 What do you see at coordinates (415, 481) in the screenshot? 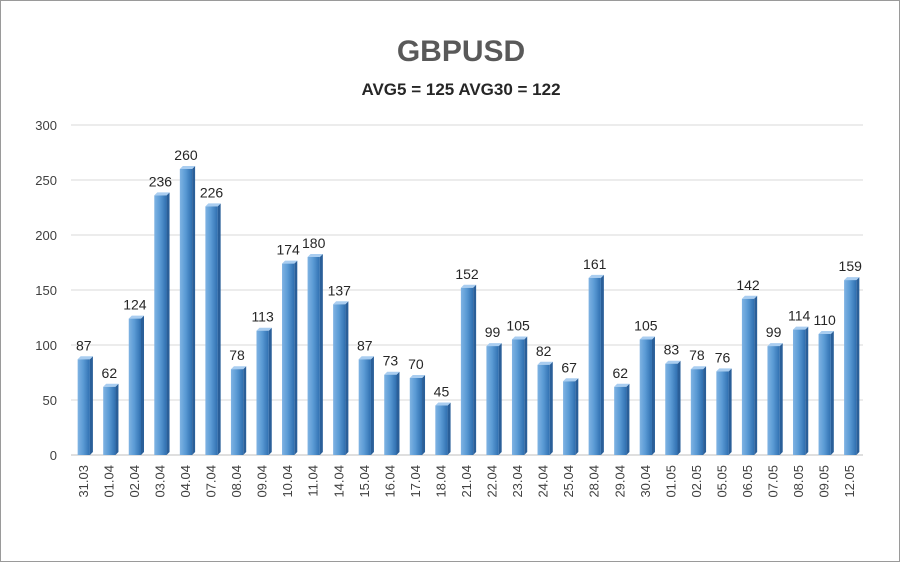
I see `x-tick-label: 17.04` at bounding box center [415, 481].